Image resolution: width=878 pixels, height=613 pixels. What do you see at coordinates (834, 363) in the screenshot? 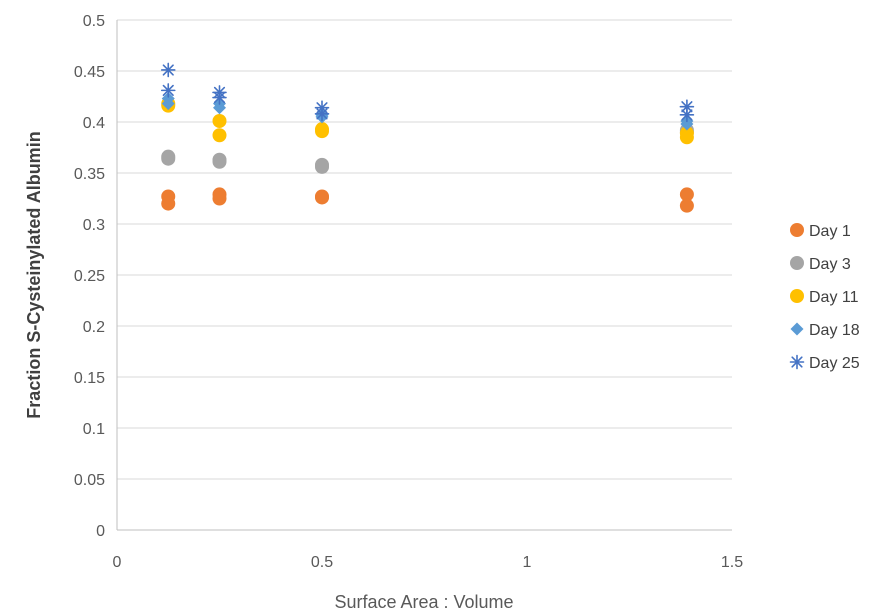
I see `legend-label-day-25: Day 25` at bounding box center [834, 363].